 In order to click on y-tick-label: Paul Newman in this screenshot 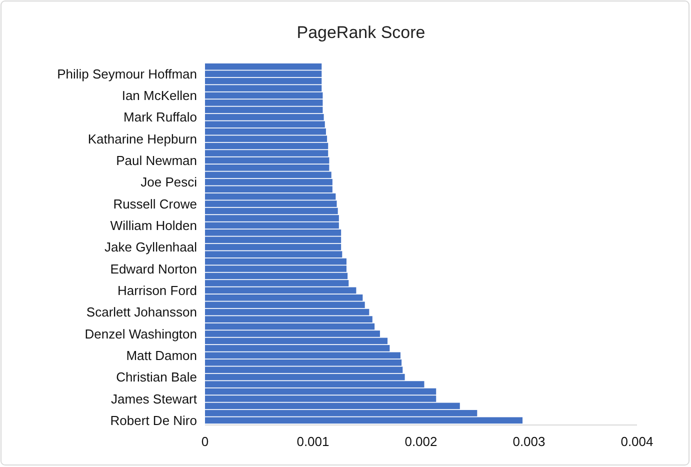, I will do `click(156, 160)`.